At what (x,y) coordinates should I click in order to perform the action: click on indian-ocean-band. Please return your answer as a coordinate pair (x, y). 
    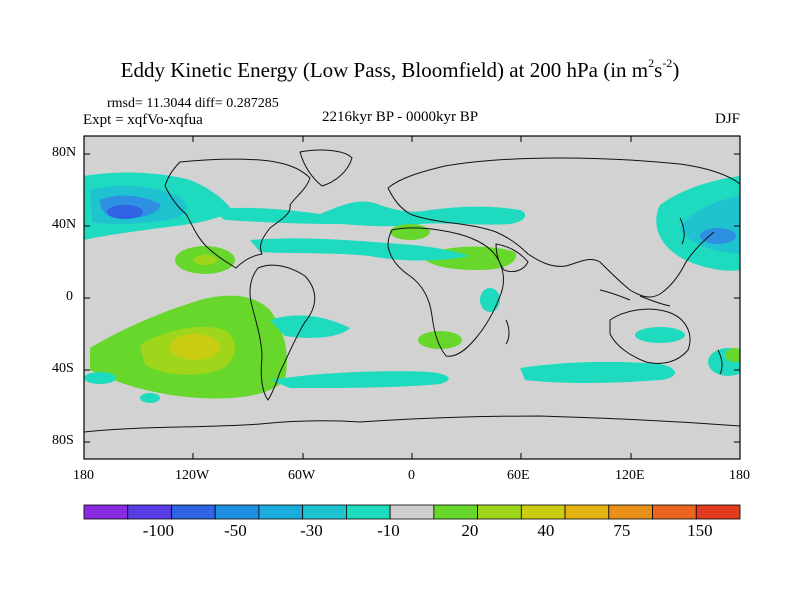
    Looking at the image, I should click on (597, 372).